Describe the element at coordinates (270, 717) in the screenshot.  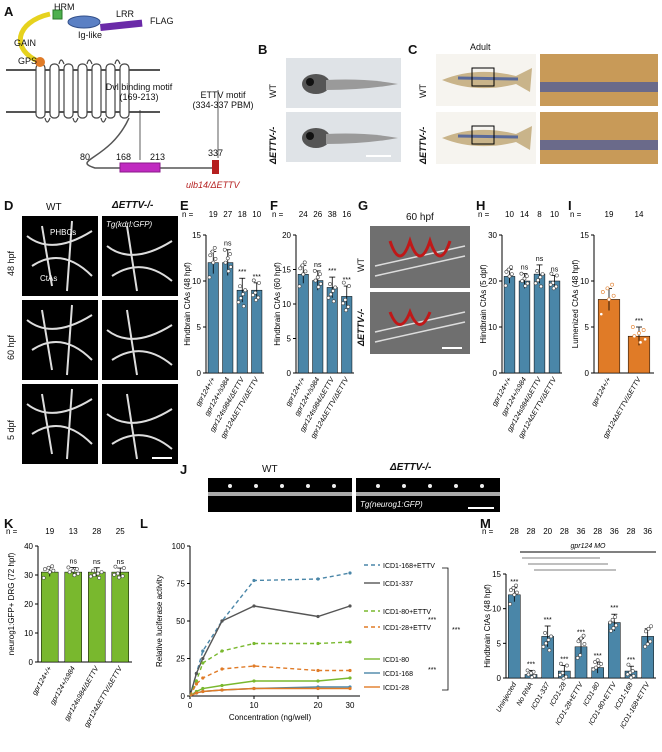
I see `x-axis-label: Concentration (ng/well)` at that location.